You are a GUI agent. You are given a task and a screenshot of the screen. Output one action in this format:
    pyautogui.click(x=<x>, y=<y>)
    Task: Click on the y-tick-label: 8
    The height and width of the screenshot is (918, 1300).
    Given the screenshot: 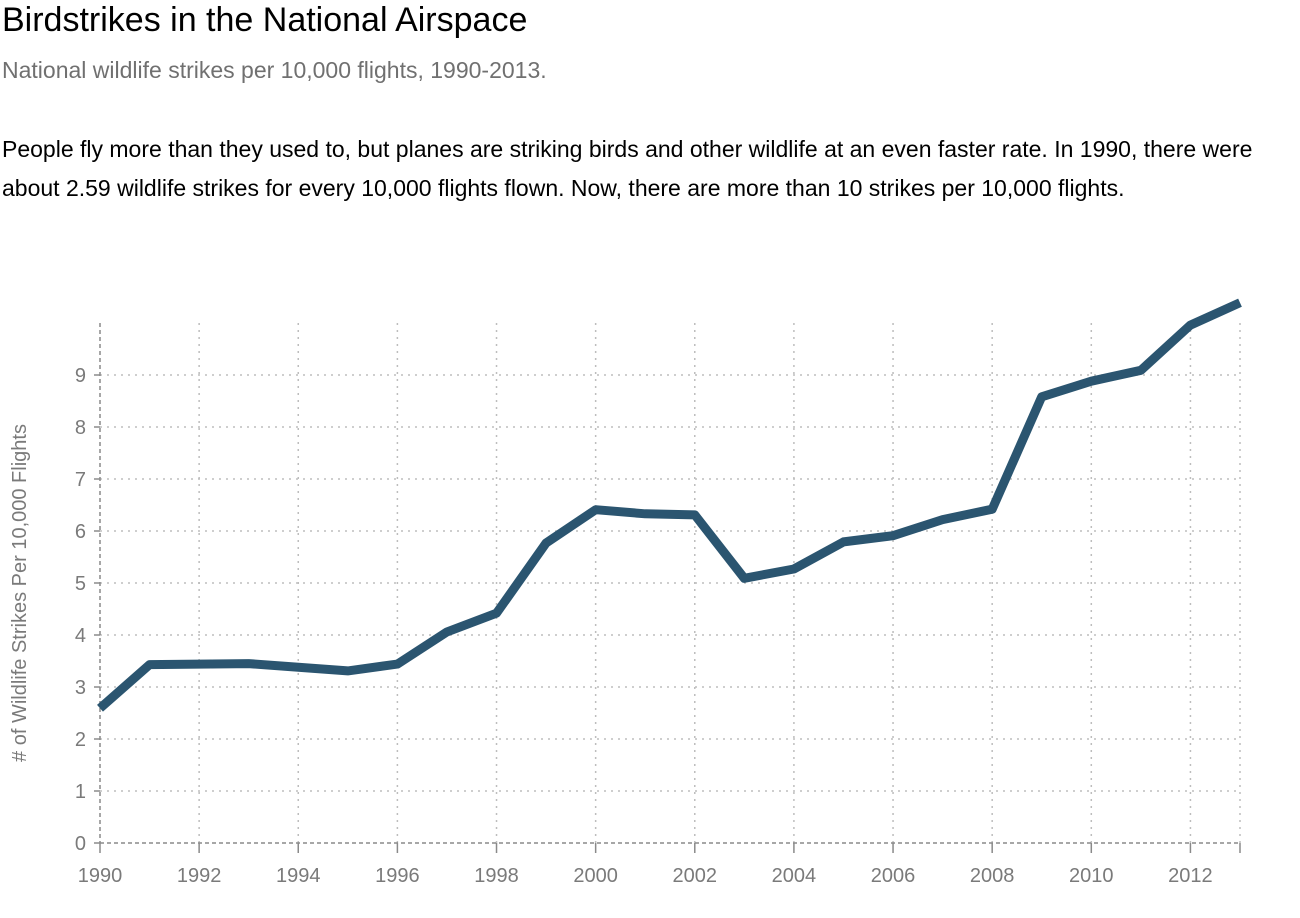 What is the action you would take?
    pyautogui.click(x=80, y=428)
    